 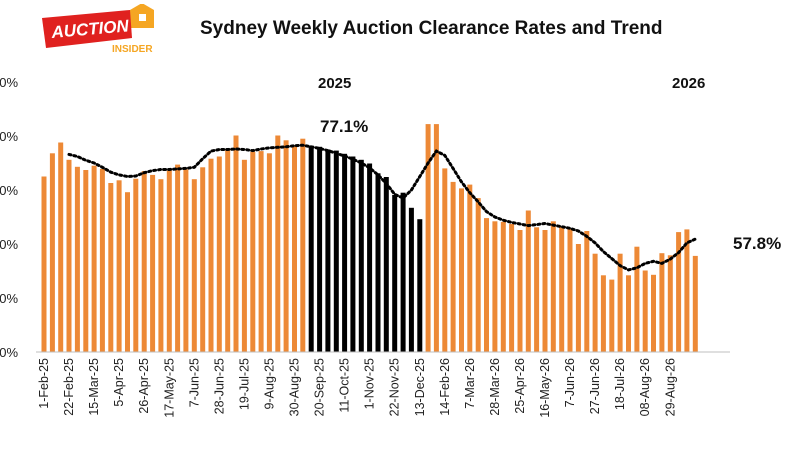 What do you see at coordinates (688, 83) in the screenshot?
I see `year-label-2026: 2026` at bounding box center [688, 83].